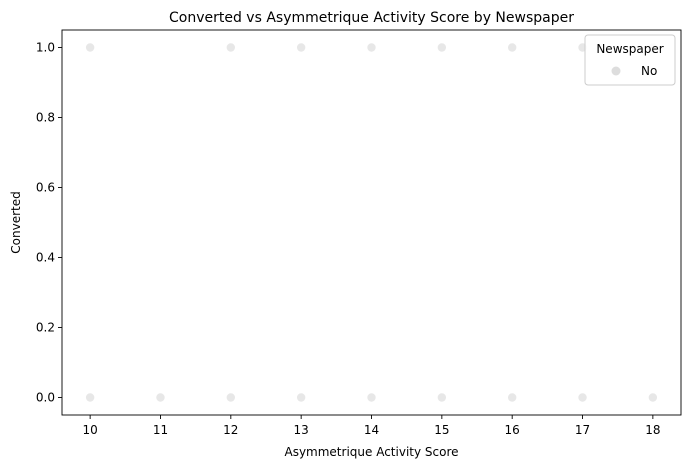 This screenshot has height=468, width=691. What do you see at coordinates (16, 222) in the screenshot?
I see `y-axis-title: Converted` at bounding box center [16, 222].